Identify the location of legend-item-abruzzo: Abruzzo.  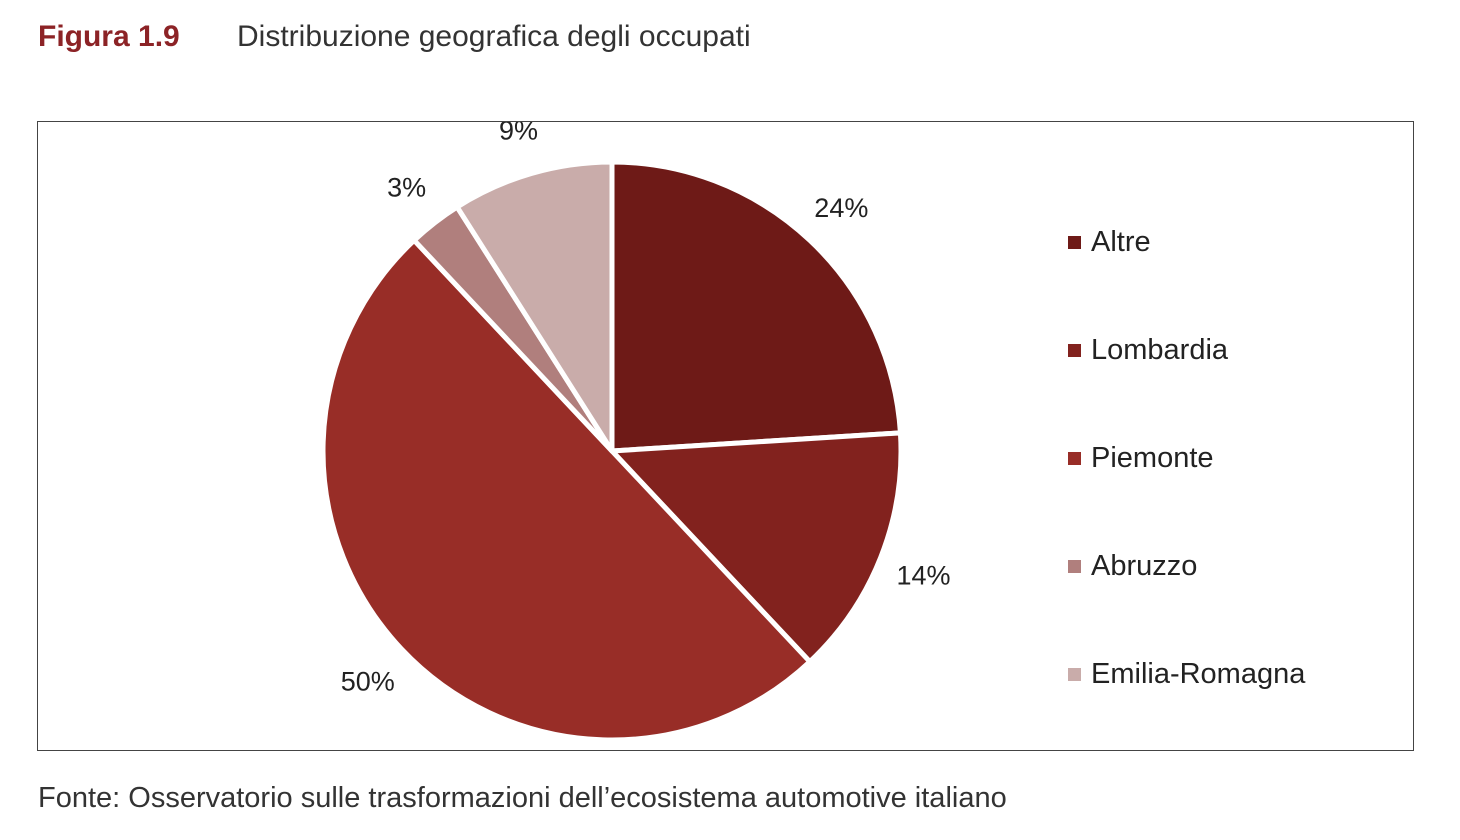
(1132, 566).